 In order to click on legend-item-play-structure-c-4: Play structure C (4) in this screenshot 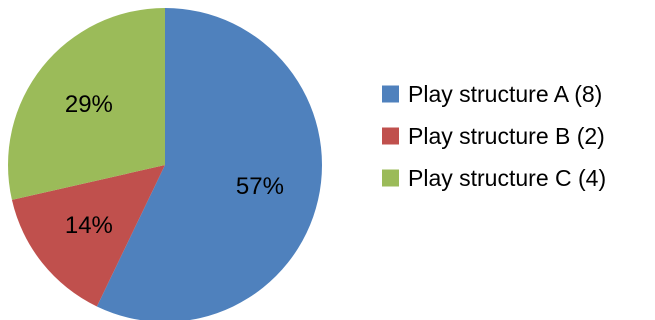, I will do `click(494, 178)`.